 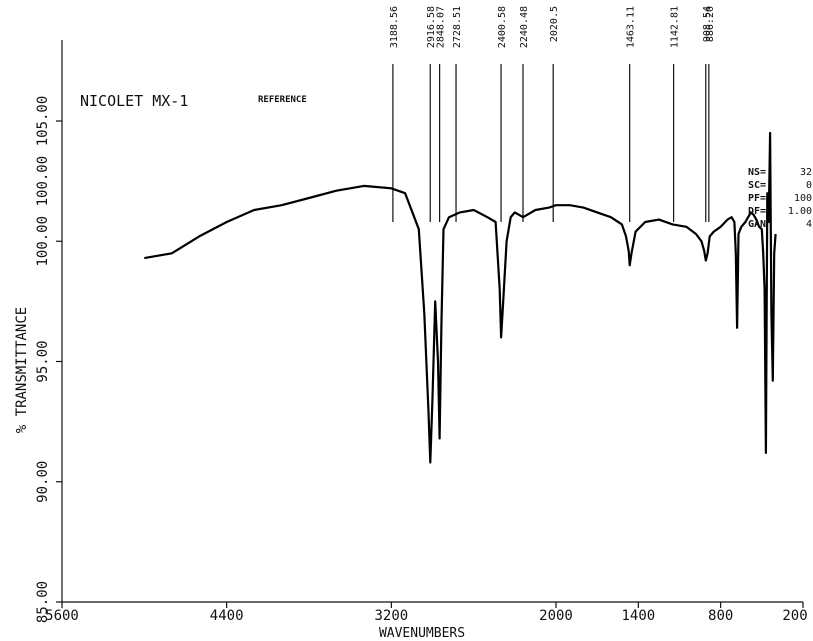 What do you see at coordinates (806, 172) in the screenshot?
I see `param-value: 32` at bounding box center [806, 172].